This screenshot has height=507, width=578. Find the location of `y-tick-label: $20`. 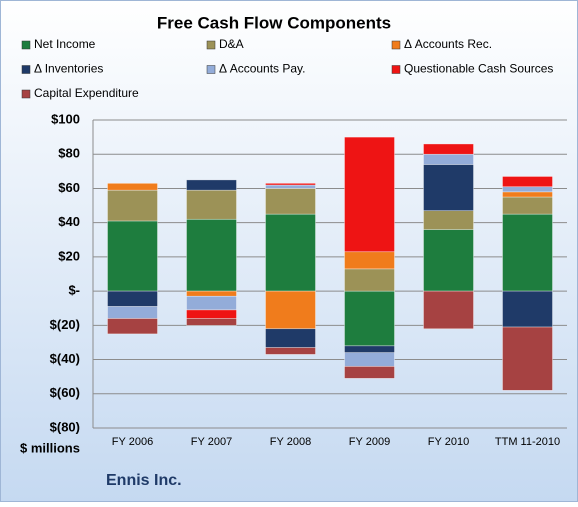

y-tick-label: $20 is located at coordinates (69, 255).